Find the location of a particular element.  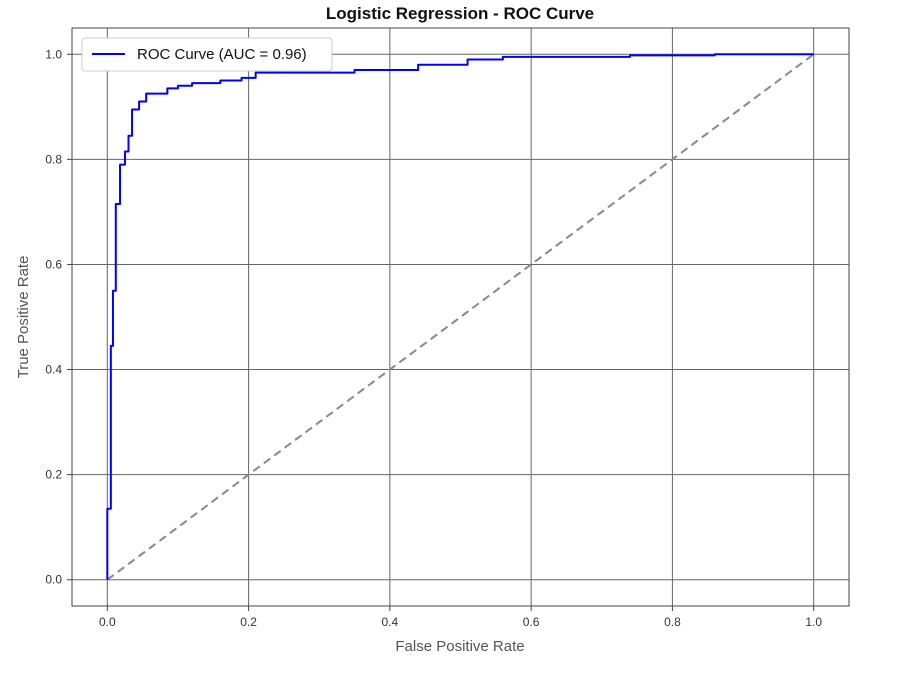

legend-box is located at coordinates (207, 54).